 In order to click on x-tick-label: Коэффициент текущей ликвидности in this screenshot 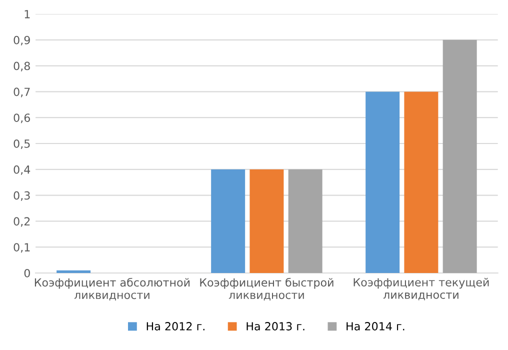, I will do `click(421, 289)`.